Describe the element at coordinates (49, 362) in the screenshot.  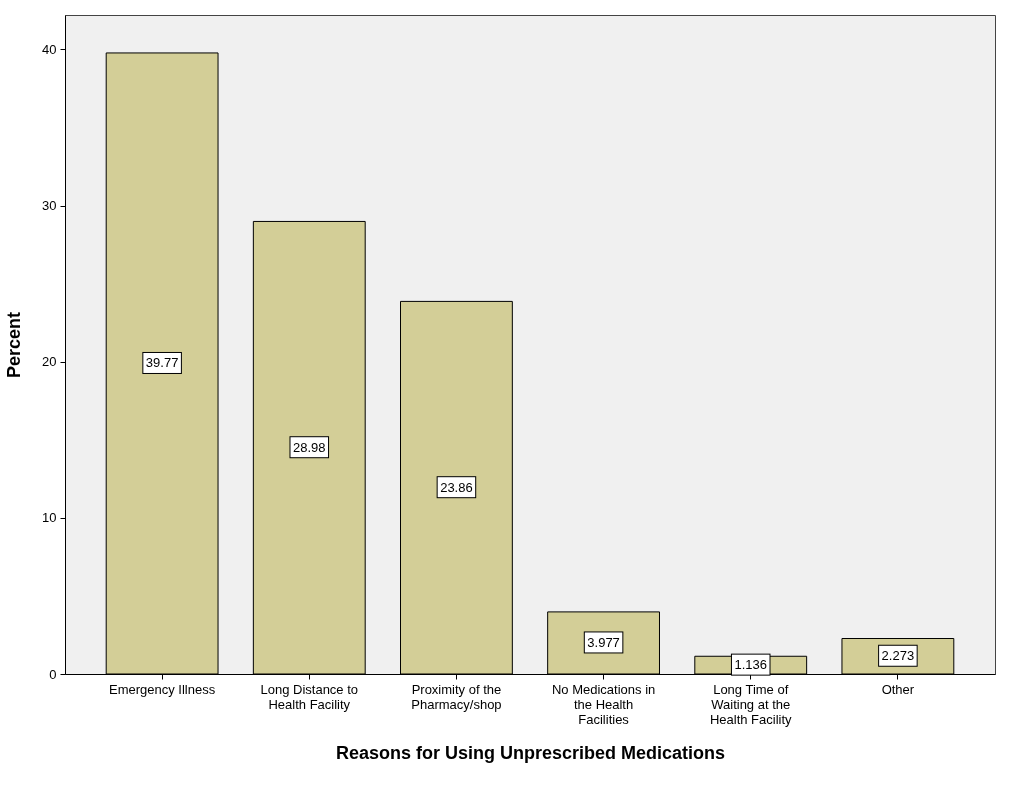
I see `y-tick-label: 20` at that location.